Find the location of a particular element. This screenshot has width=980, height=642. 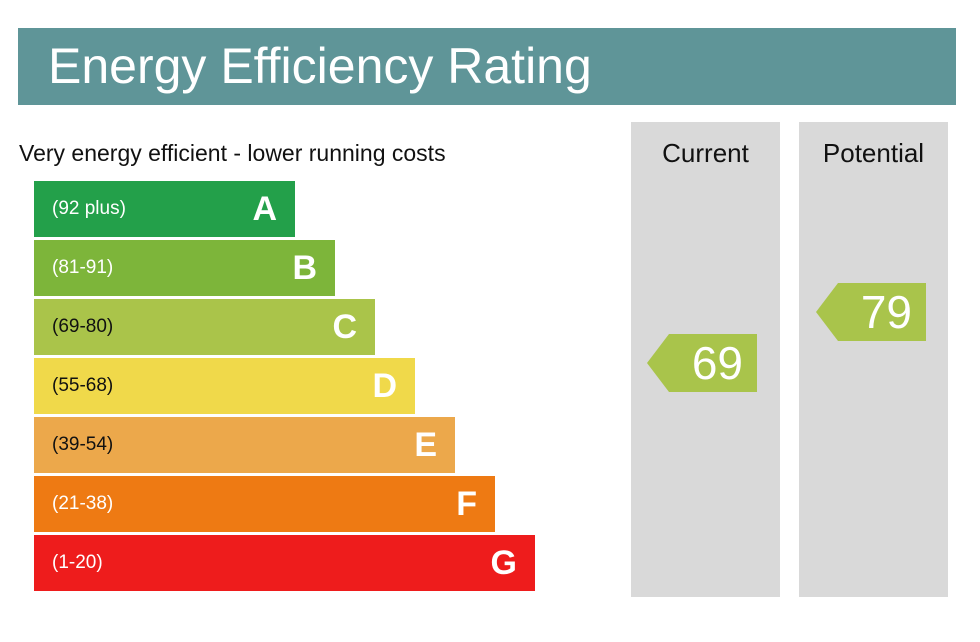

potential-column: Potential is located at coordinates (873, 359).